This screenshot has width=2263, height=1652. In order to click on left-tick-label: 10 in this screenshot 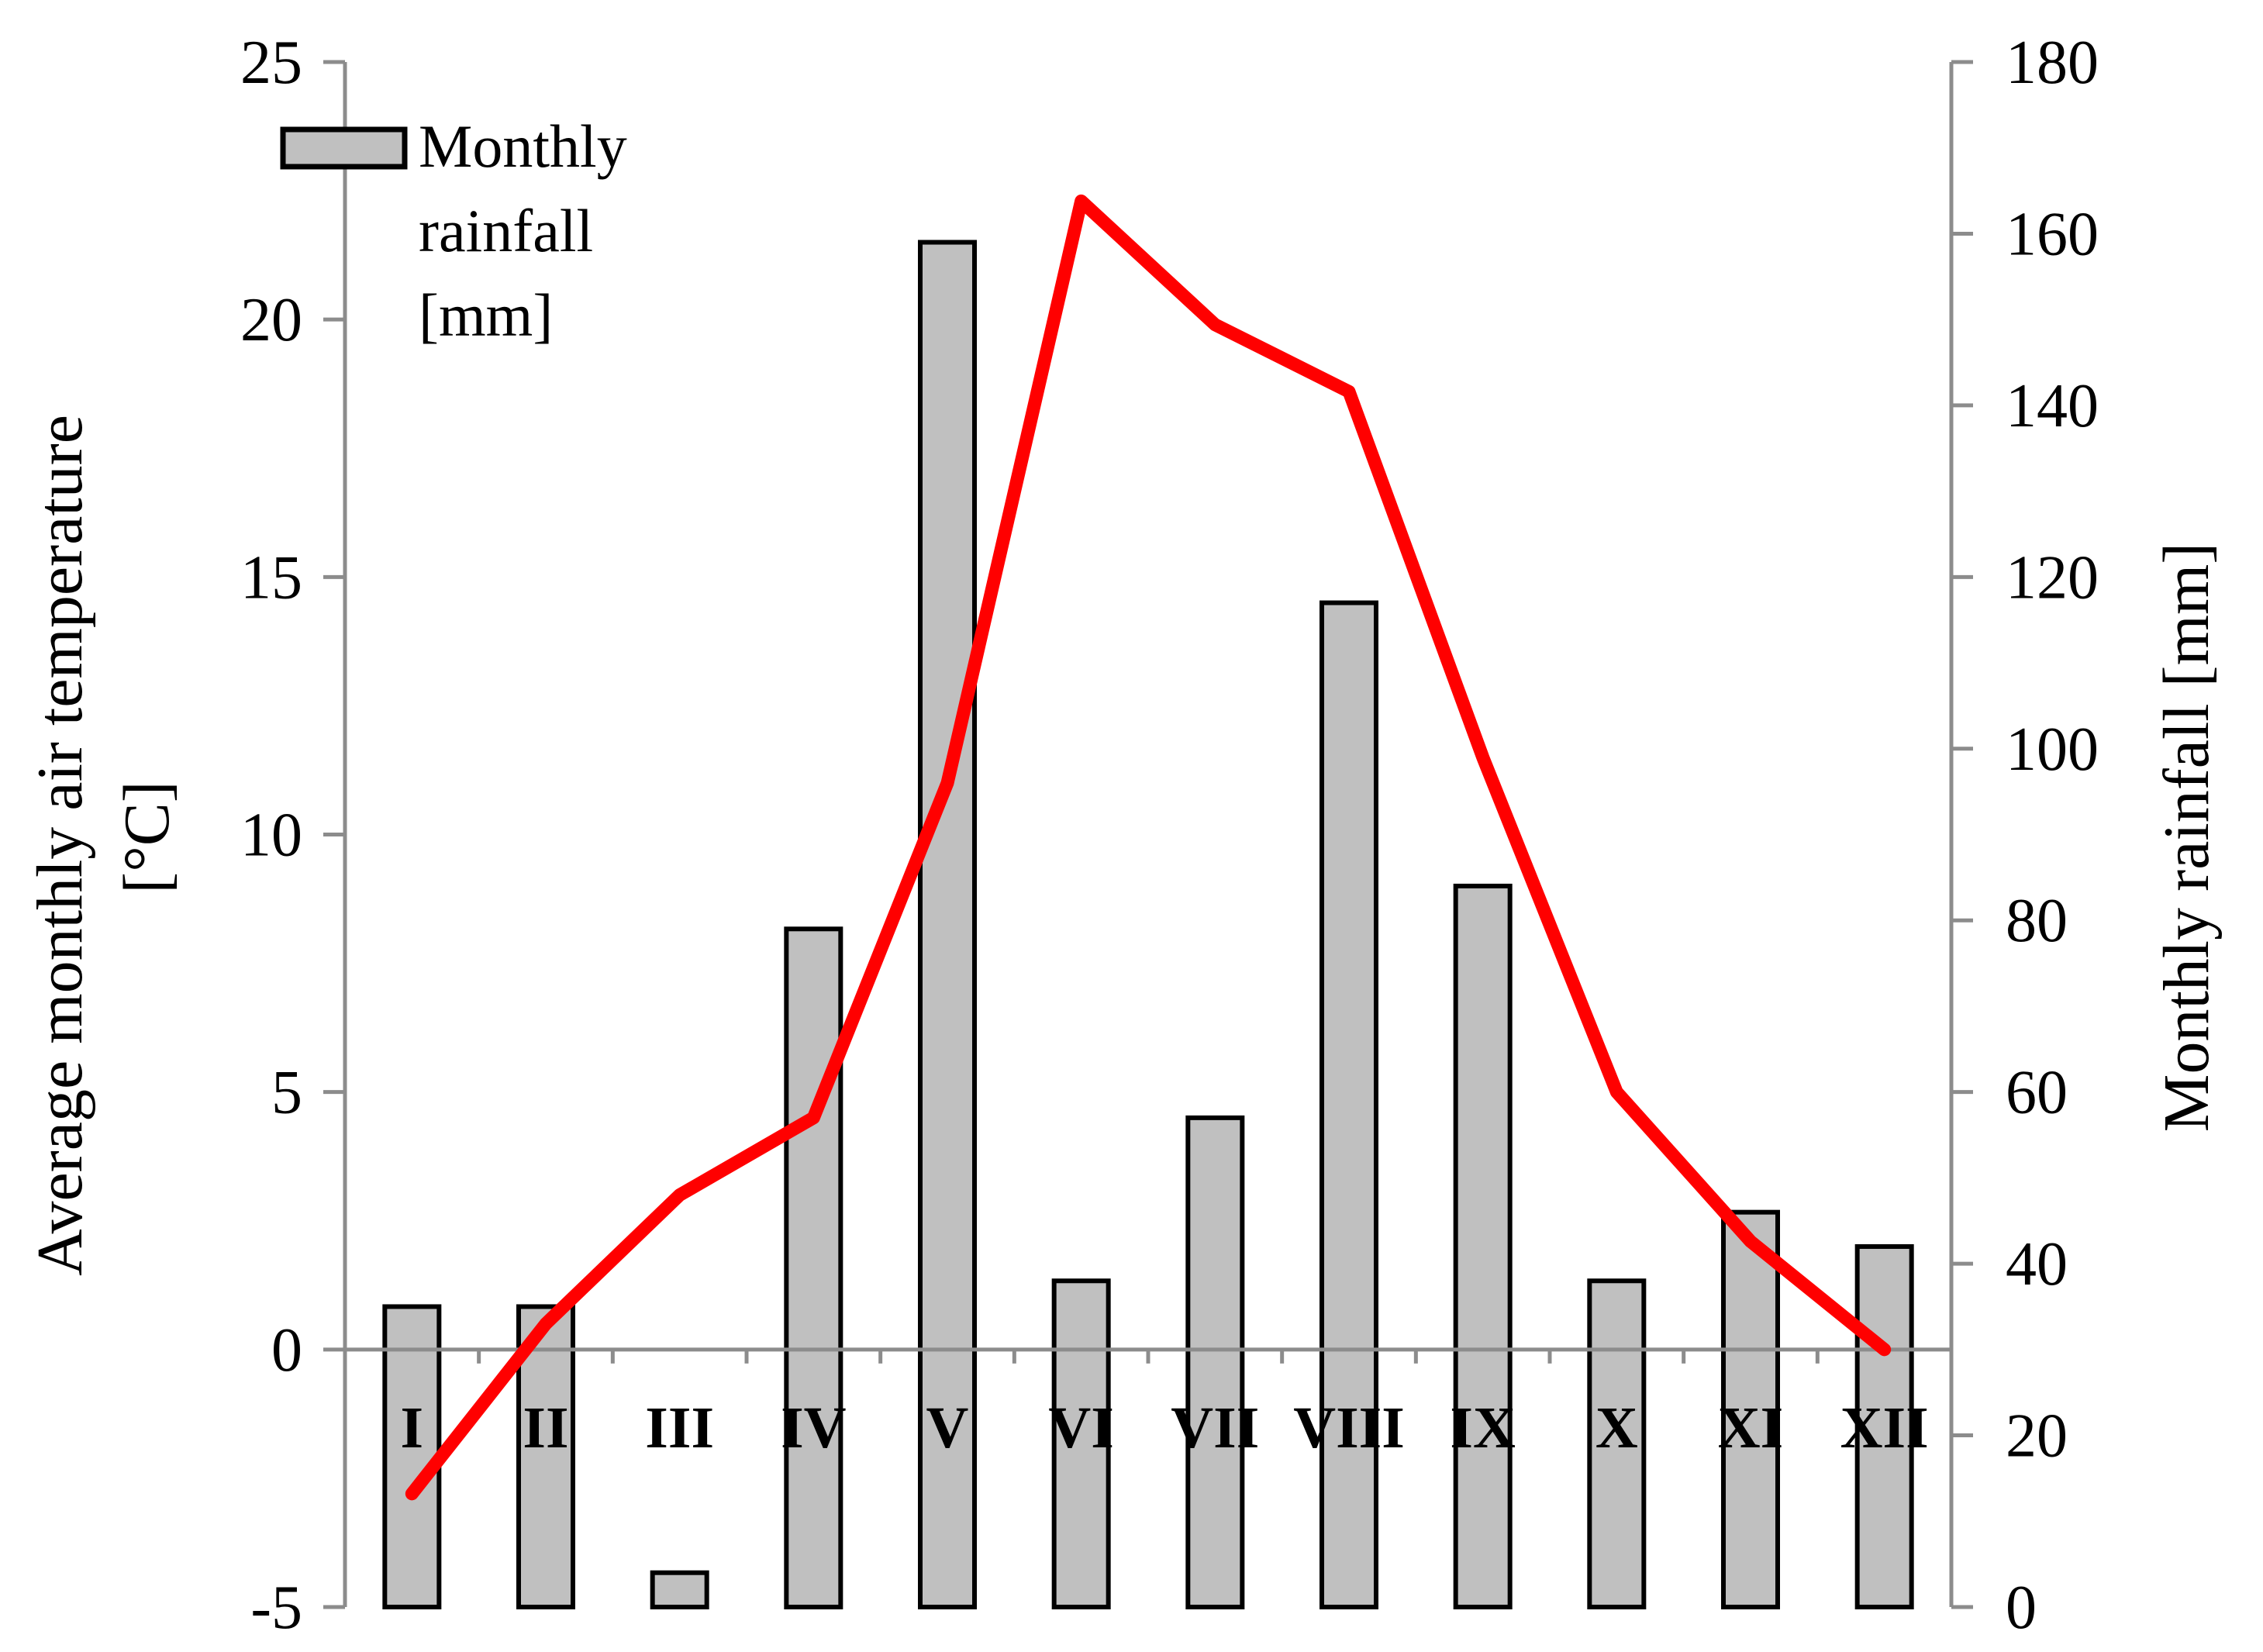, I will do `click(271, 836)`.